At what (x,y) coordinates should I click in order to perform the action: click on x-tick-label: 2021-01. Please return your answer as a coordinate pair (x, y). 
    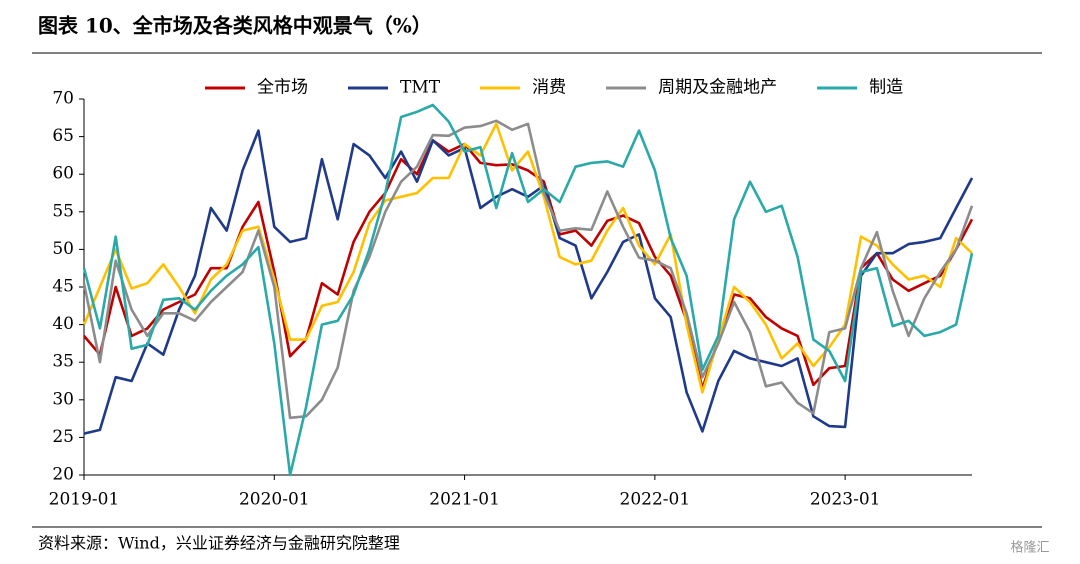
    Looking at the image, I should click on (464, 500).